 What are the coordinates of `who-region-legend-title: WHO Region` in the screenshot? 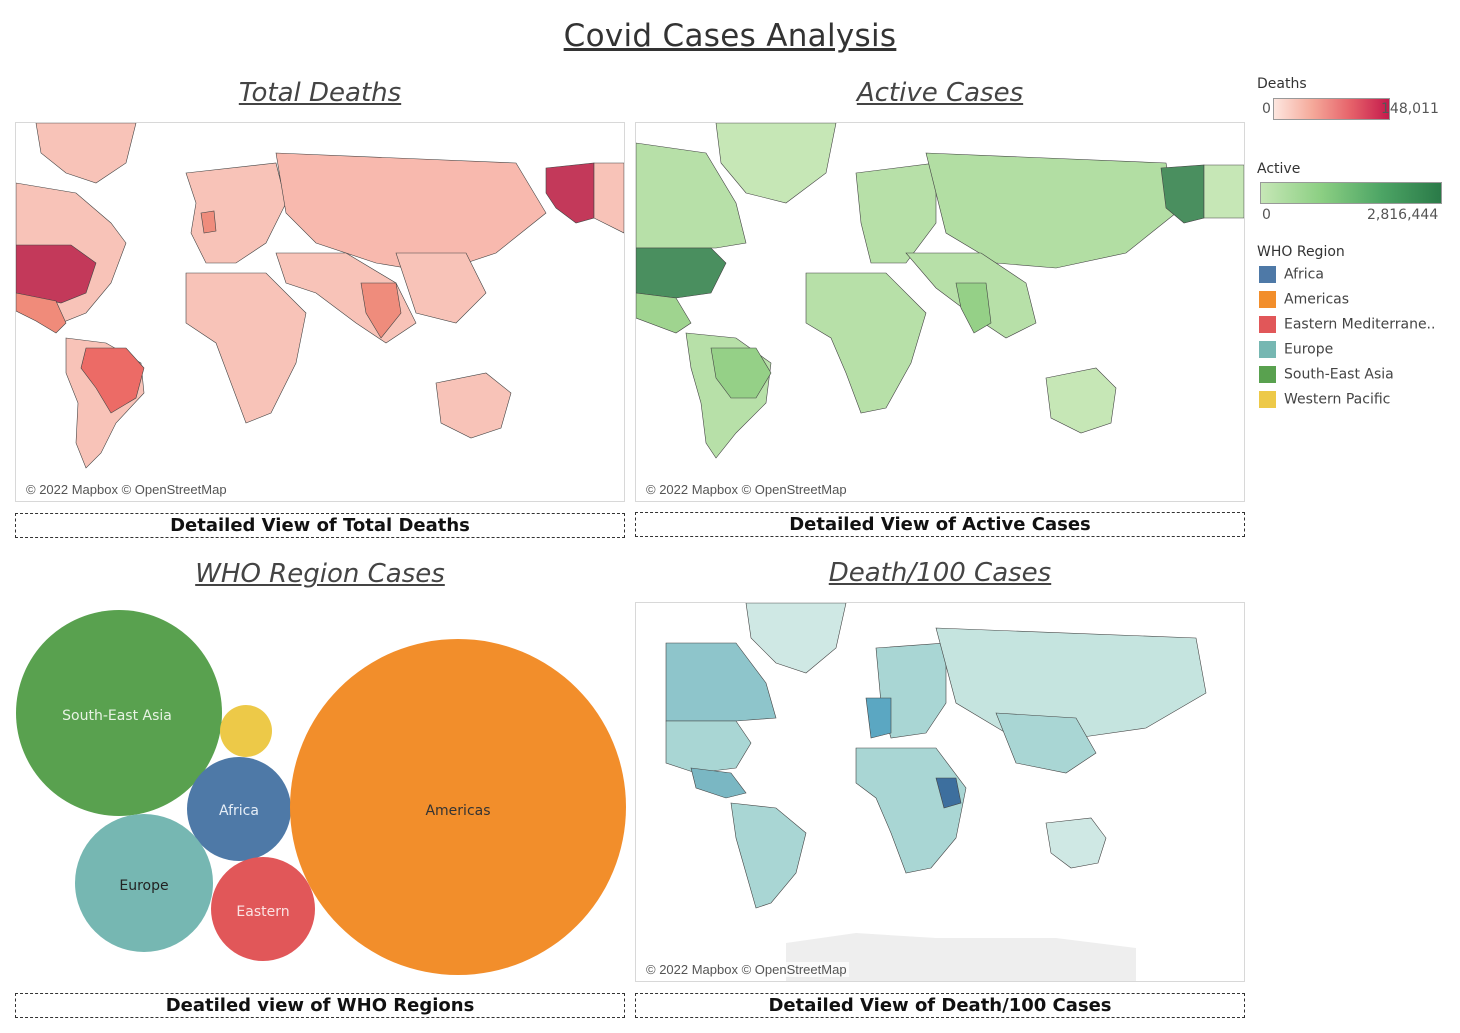 It's located at (1301, 252).